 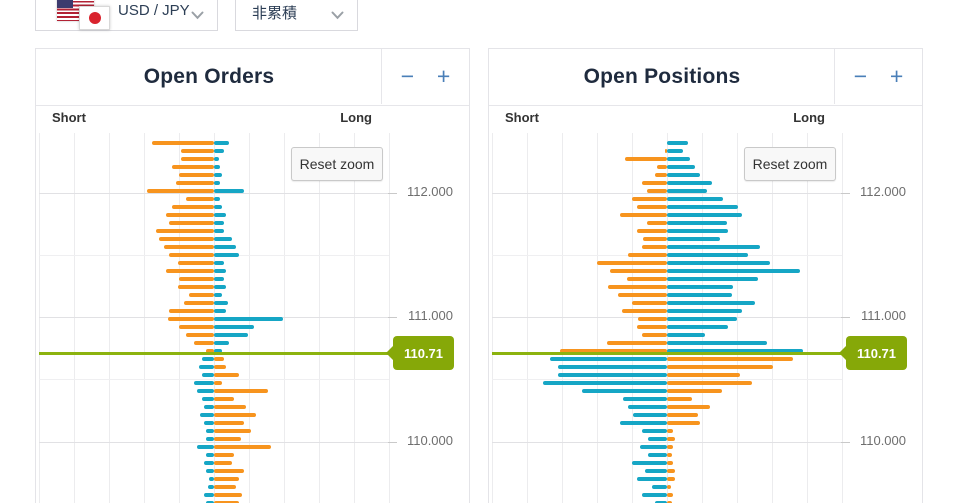 What do you see at coordinates (337, 16) in the screenshot?
I see `chevron-down-icon` at bounding box center [337, 16].